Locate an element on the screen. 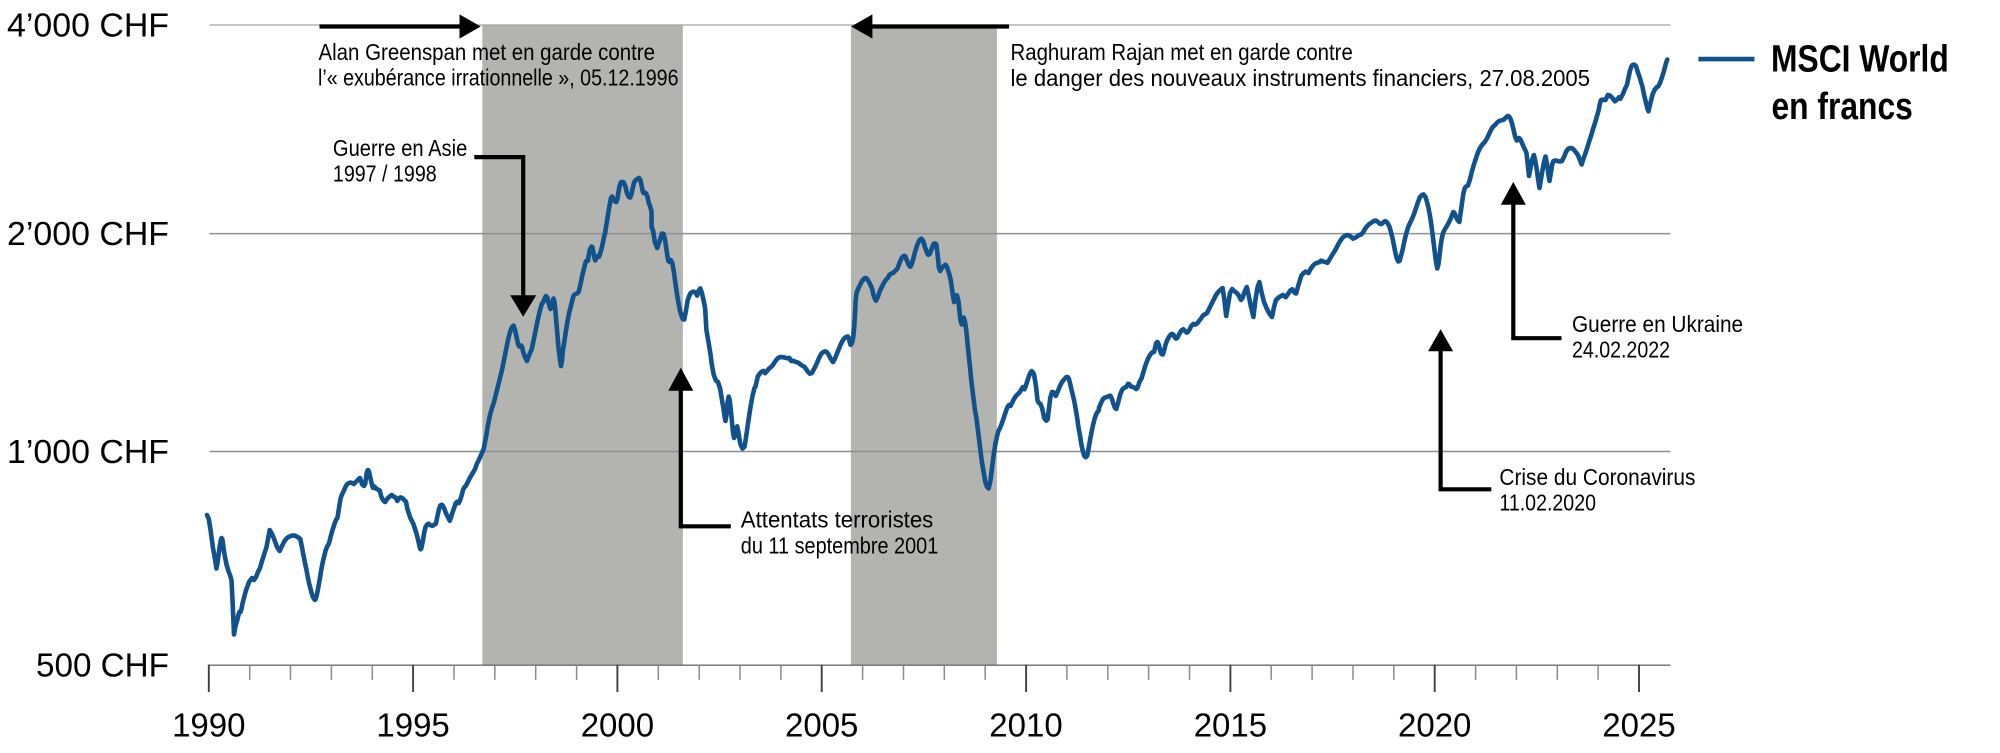 This screenshot has height=753, width=2000. svg-text: du 11 septembre 2001 is located at coordinates (840, 545).